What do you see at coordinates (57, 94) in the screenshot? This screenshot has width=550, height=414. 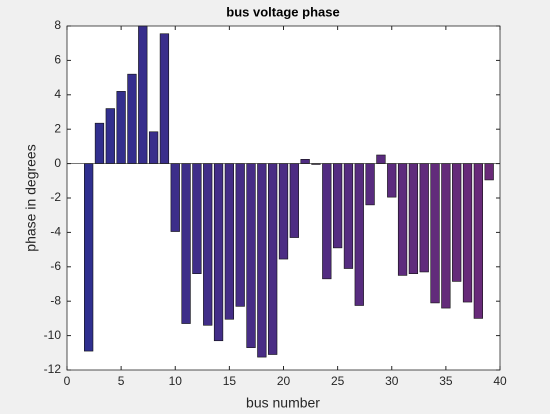 I see `y-tick-label: 4` at bounding box center [57, 94].